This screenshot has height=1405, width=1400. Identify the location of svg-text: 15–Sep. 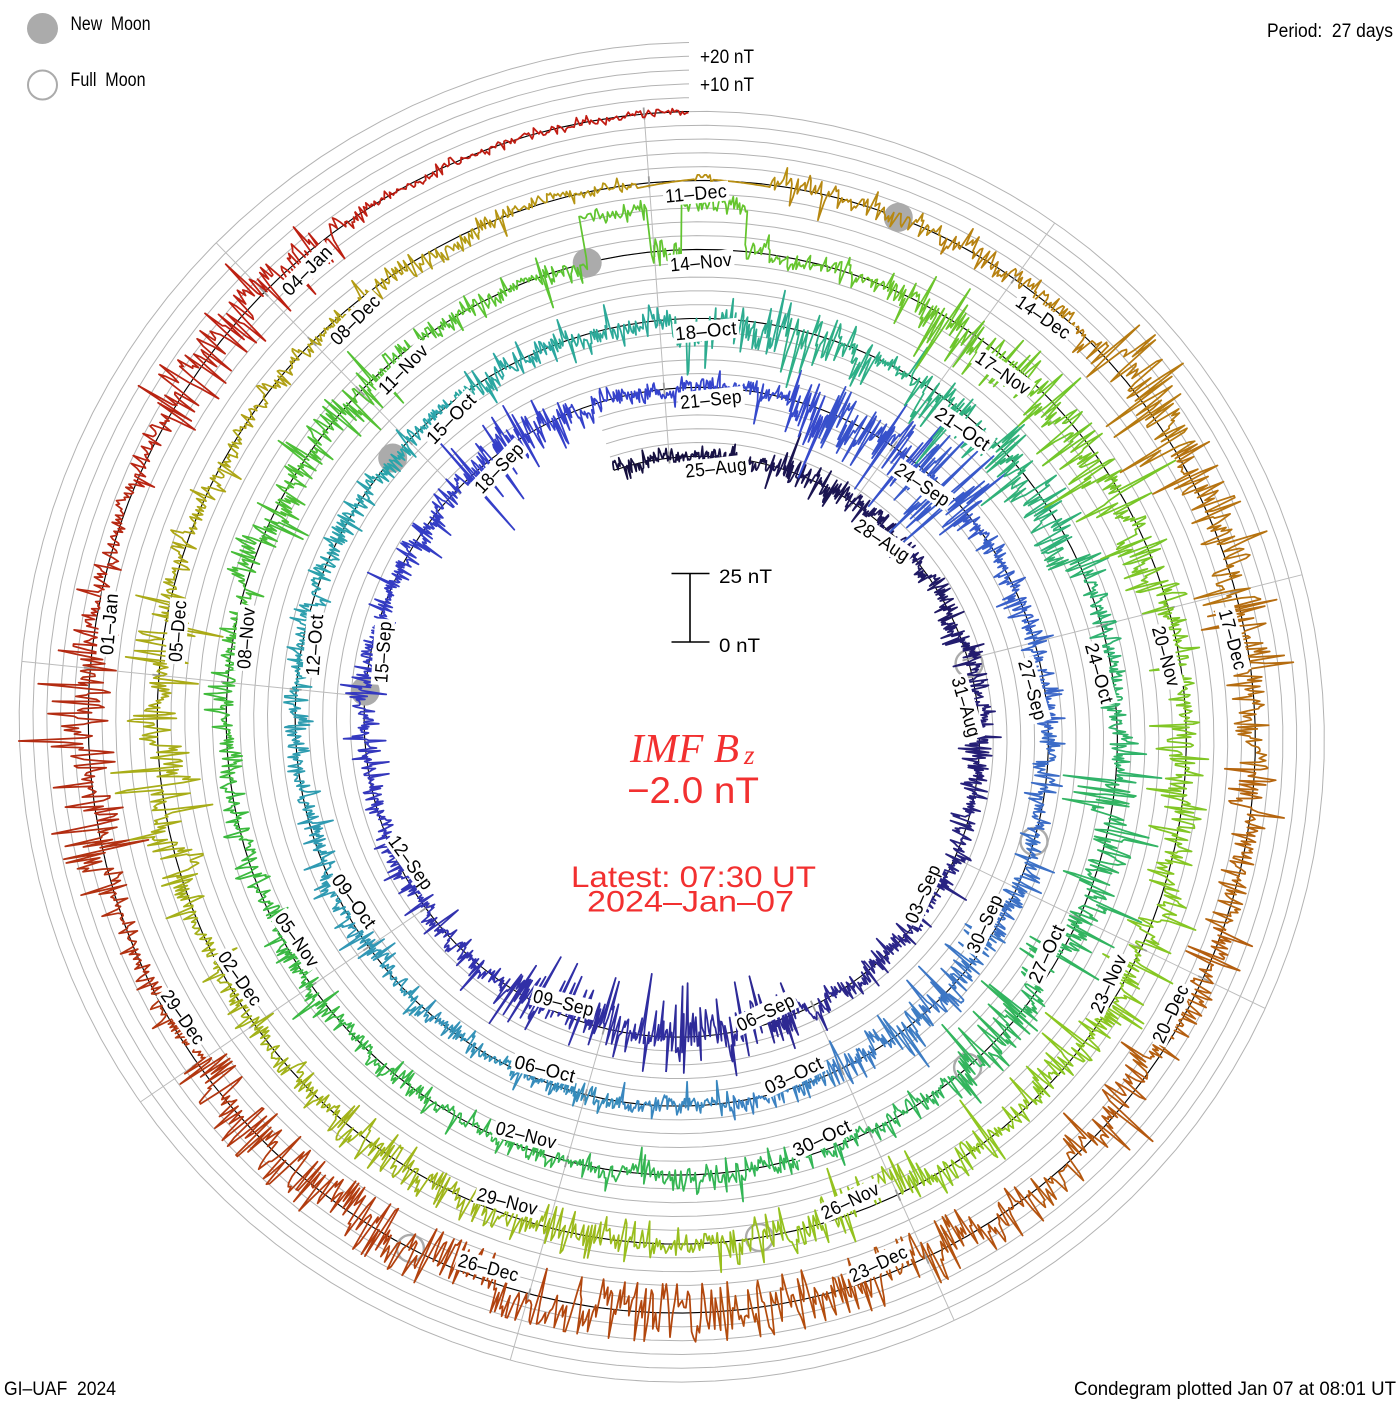
(383, 651).